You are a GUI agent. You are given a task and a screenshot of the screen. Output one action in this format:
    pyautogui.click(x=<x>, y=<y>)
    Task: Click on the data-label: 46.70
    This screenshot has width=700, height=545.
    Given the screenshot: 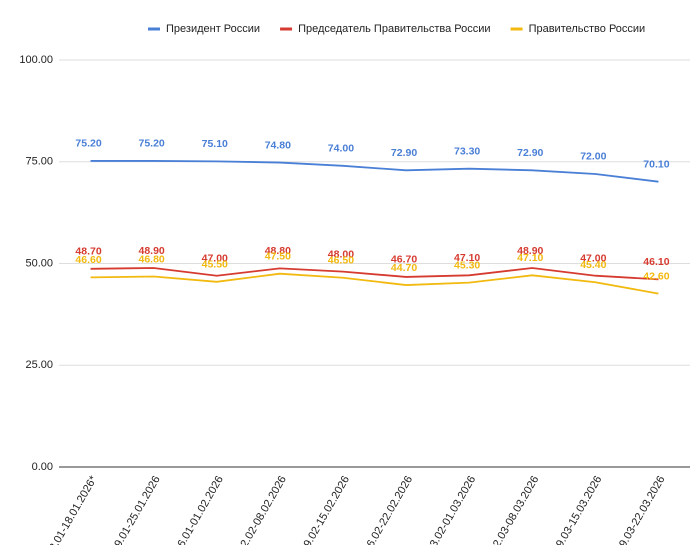 What is the action you would take?
    pyautogui.click(x=404, y=260)
    